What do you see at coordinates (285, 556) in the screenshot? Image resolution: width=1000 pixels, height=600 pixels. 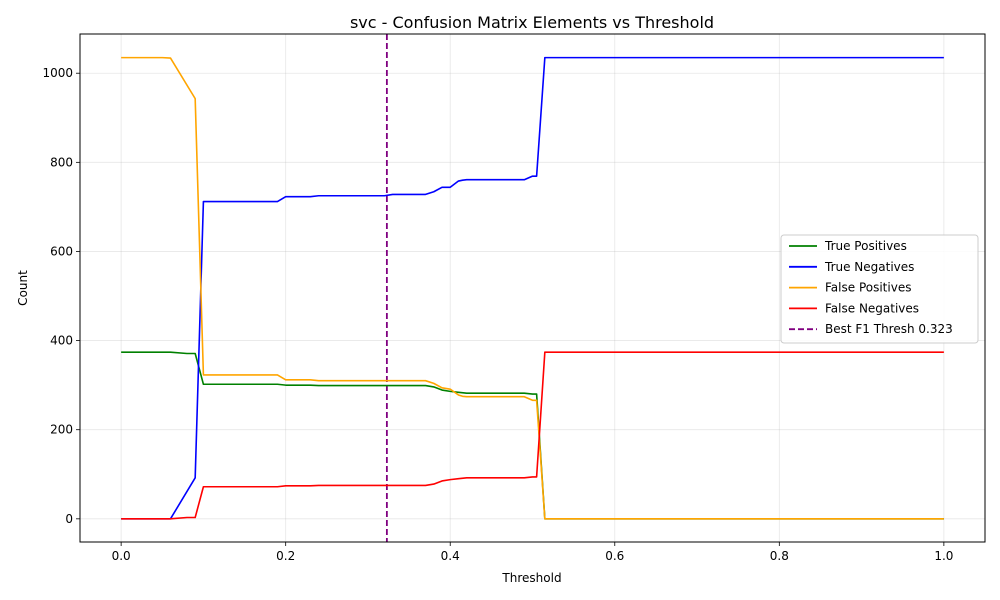 I see `x-tick-label: 0.2` at bounding box center [285, 556].